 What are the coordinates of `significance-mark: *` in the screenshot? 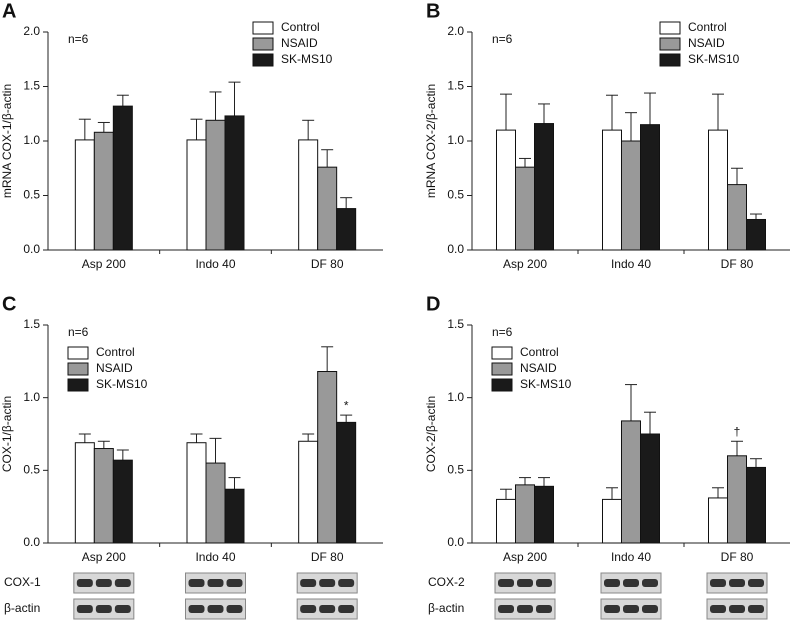 It's located at (346, 405).